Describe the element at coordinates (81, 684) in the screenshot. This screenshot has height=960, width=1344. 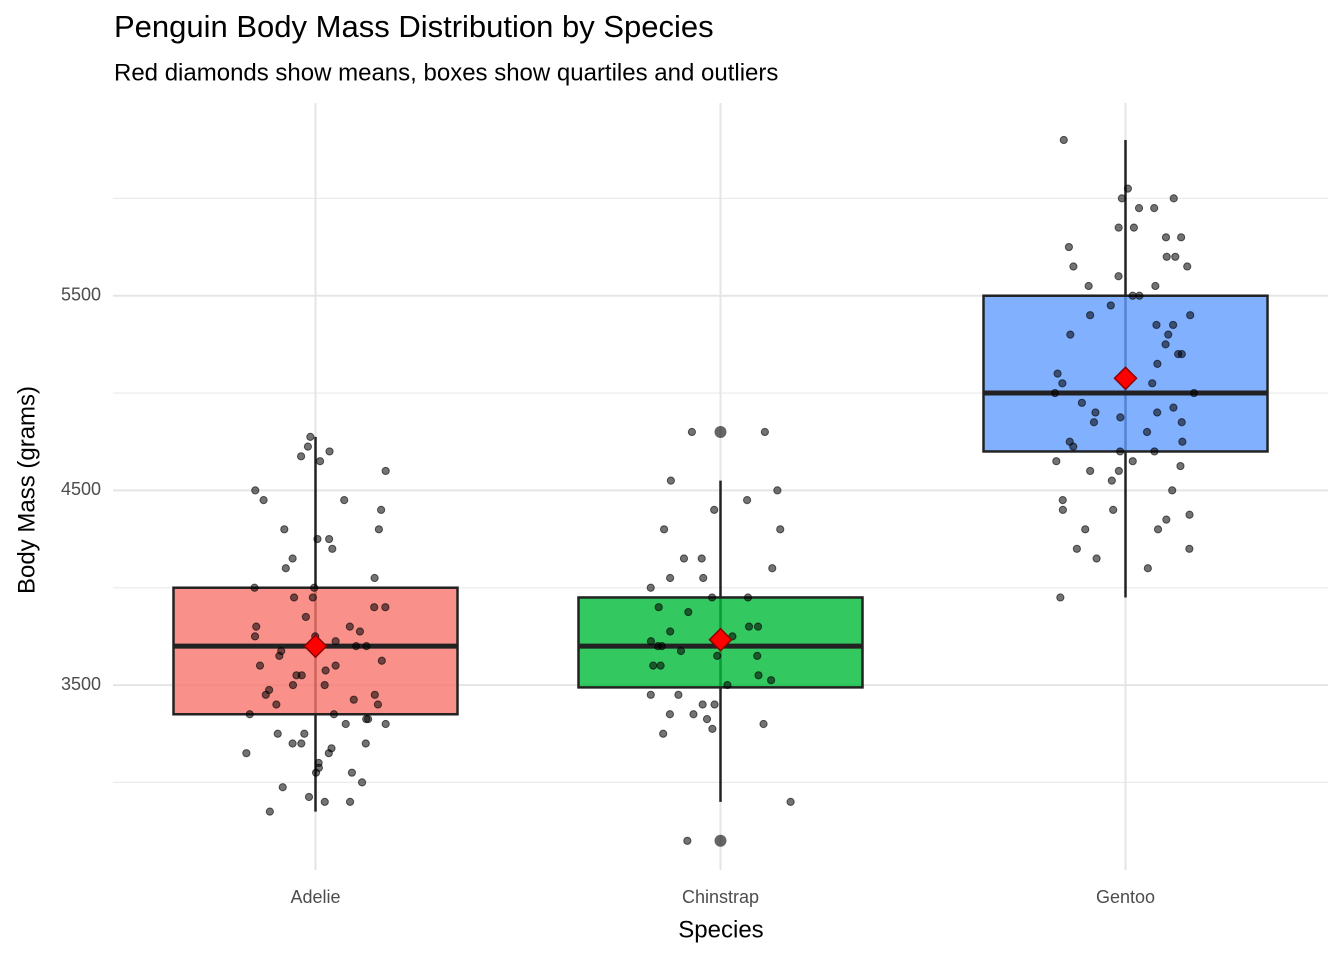
I see `y-tick-label: 3500` at that location.